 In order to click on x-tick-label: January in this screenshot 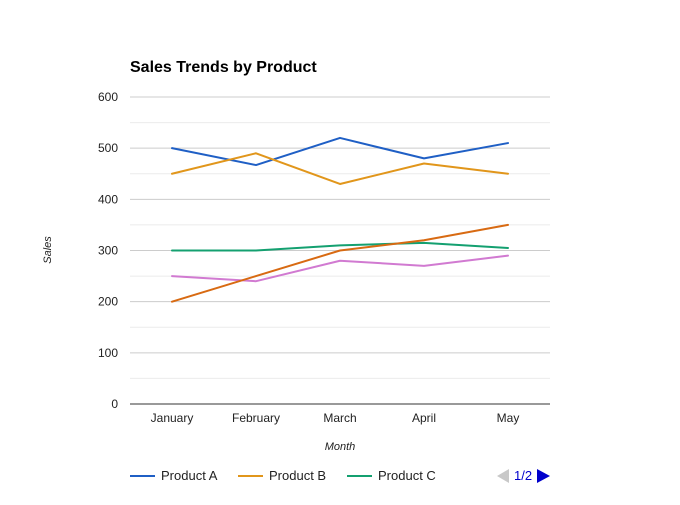, I will do `click(172, 418)`.